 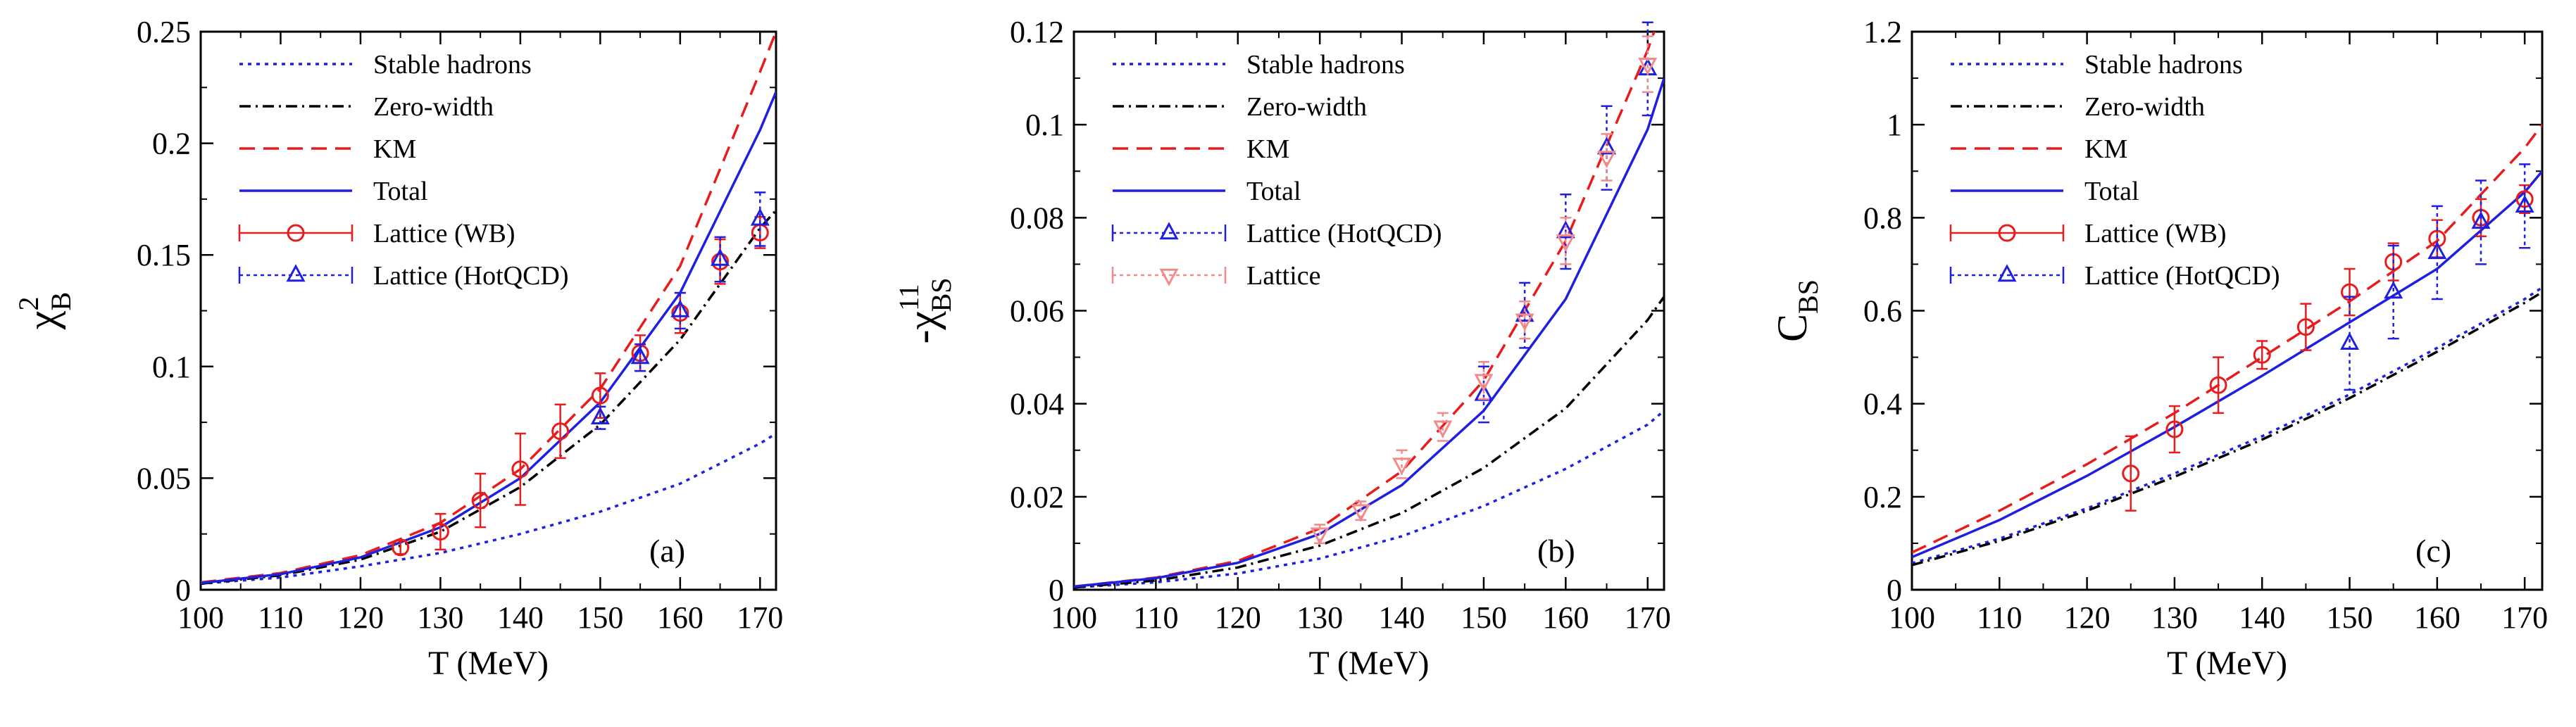 I want to click on y-tick-label: 0.02, so click(x=1037, y=497).